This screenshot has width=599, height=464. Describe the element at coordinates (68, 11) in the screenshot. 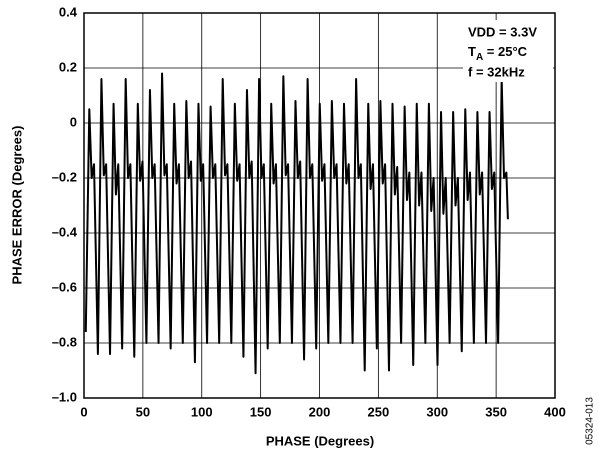

I see `y-tick-label: 0.4` at that location.